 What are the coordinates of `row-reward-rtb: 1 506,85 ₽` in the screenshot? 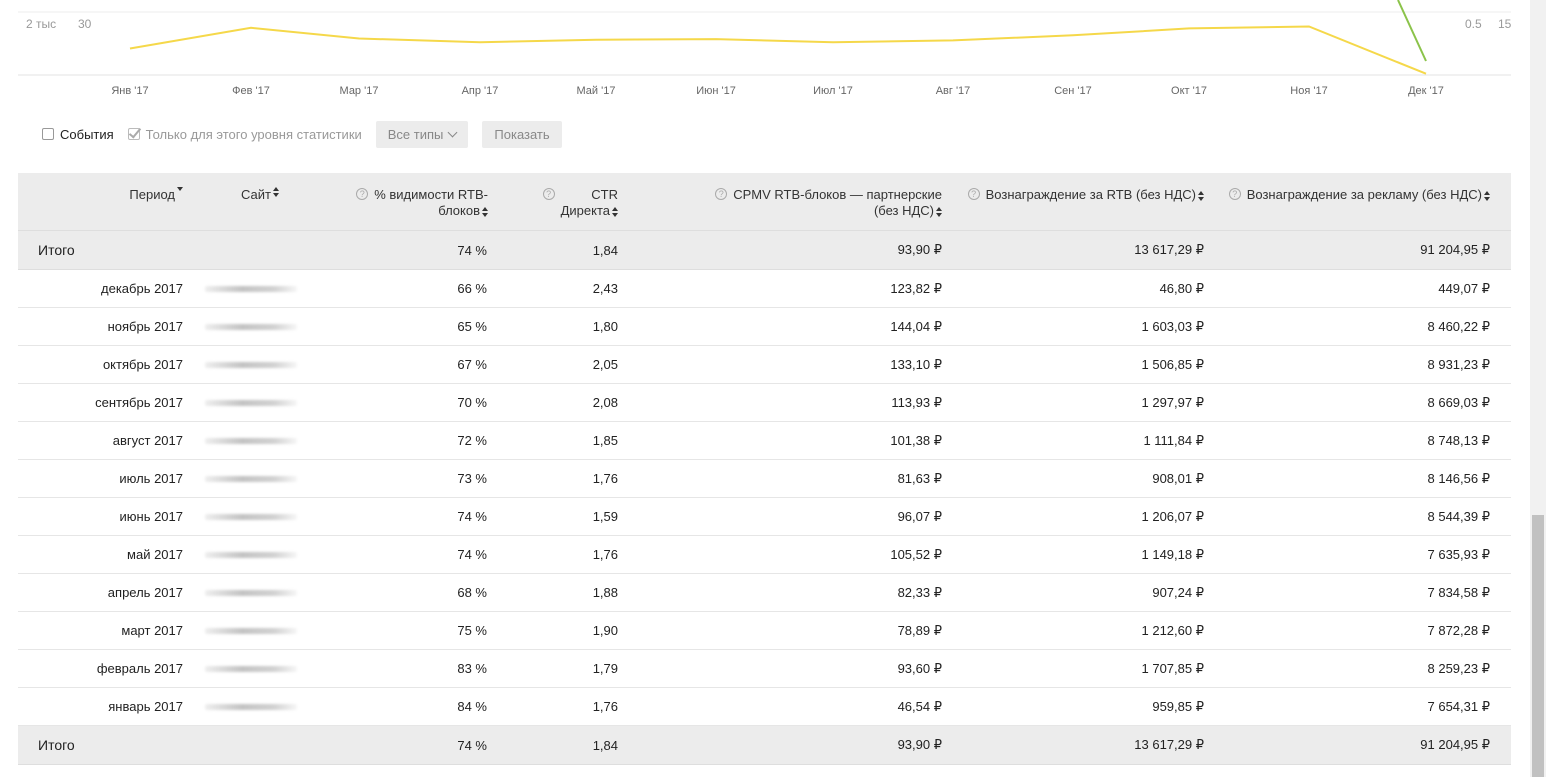 It's located at (1173, 364).